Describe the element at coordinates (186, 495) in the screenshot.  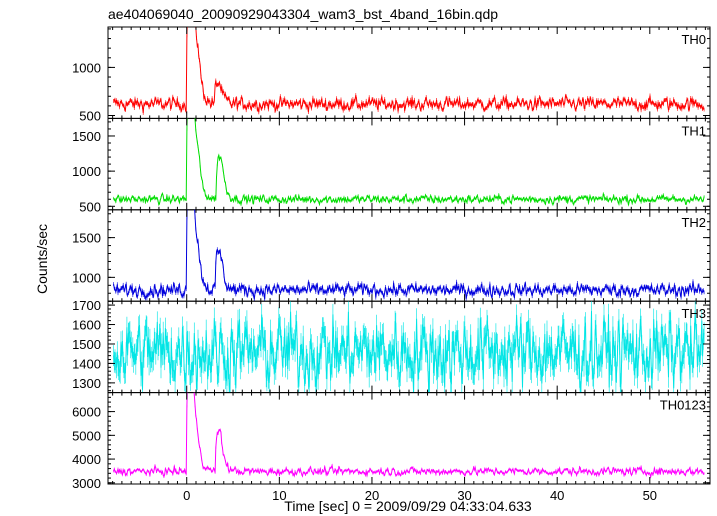
I see `x-tick-label: 0` at that location.